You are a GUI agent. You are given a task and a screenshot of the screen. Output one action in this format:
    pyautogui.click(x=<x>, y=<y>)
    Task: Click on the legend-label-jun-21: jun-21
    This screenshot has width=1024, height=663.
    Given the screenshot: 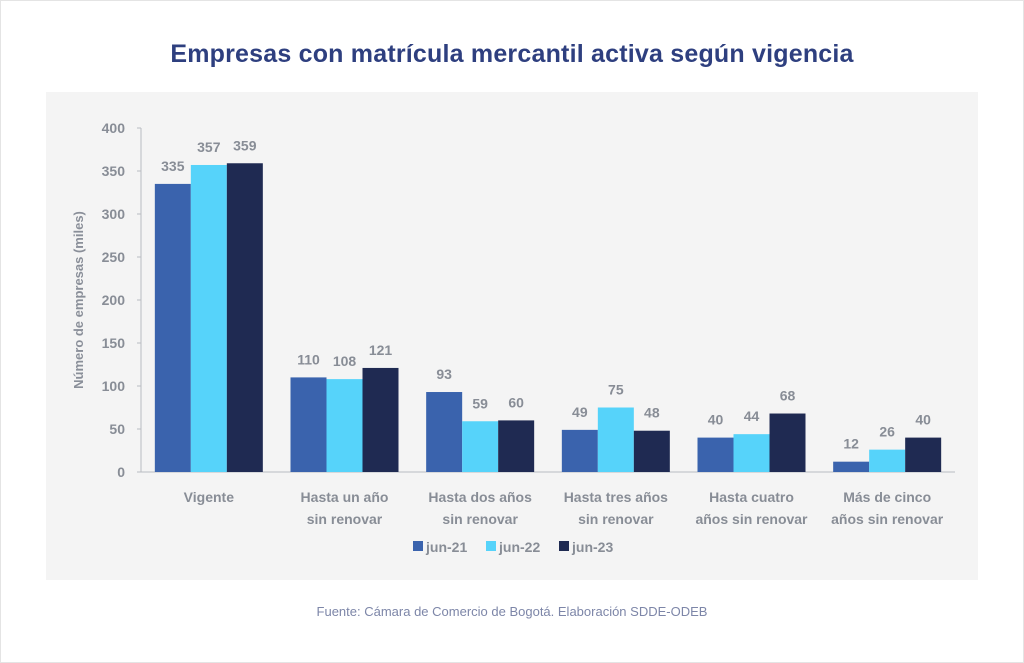 What is the action you would take?
    pyautogui.click(x=446, y=547)
    